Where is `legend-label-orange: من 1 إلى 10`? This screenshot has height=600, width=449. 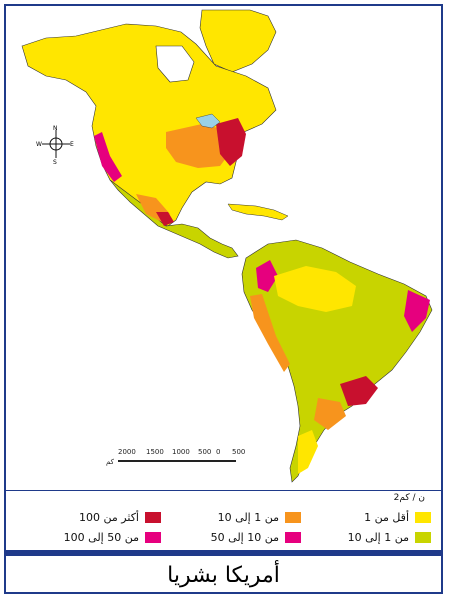 legend-label-orange: من 1 إلى 10 is located at coordinates (248, 517).